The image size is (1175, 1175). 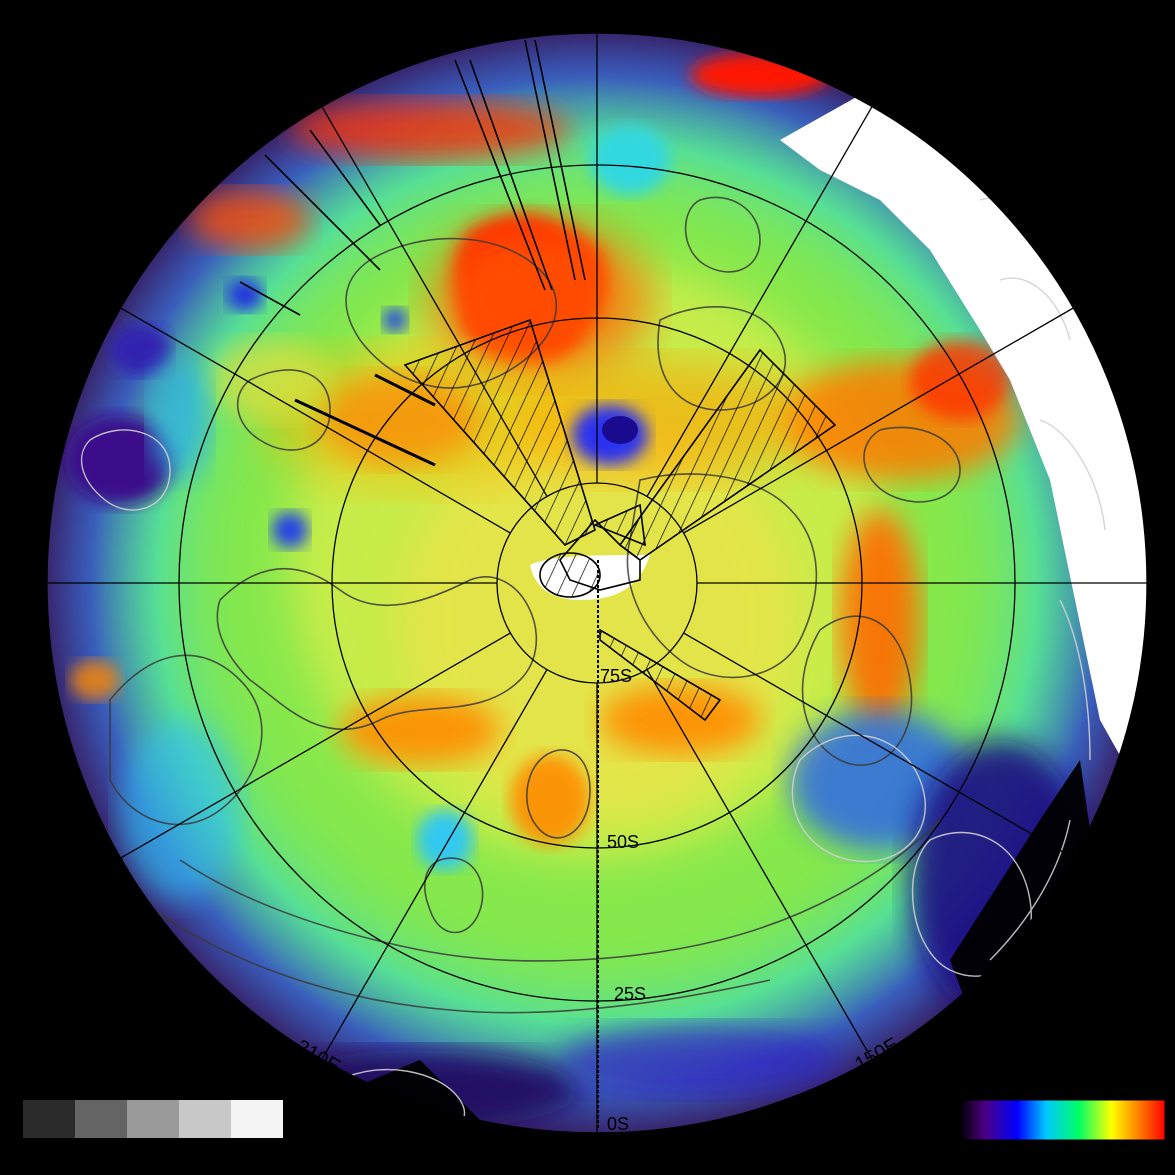 I want to click on lon-label-0e: 0E, so click(x=600, y=21).